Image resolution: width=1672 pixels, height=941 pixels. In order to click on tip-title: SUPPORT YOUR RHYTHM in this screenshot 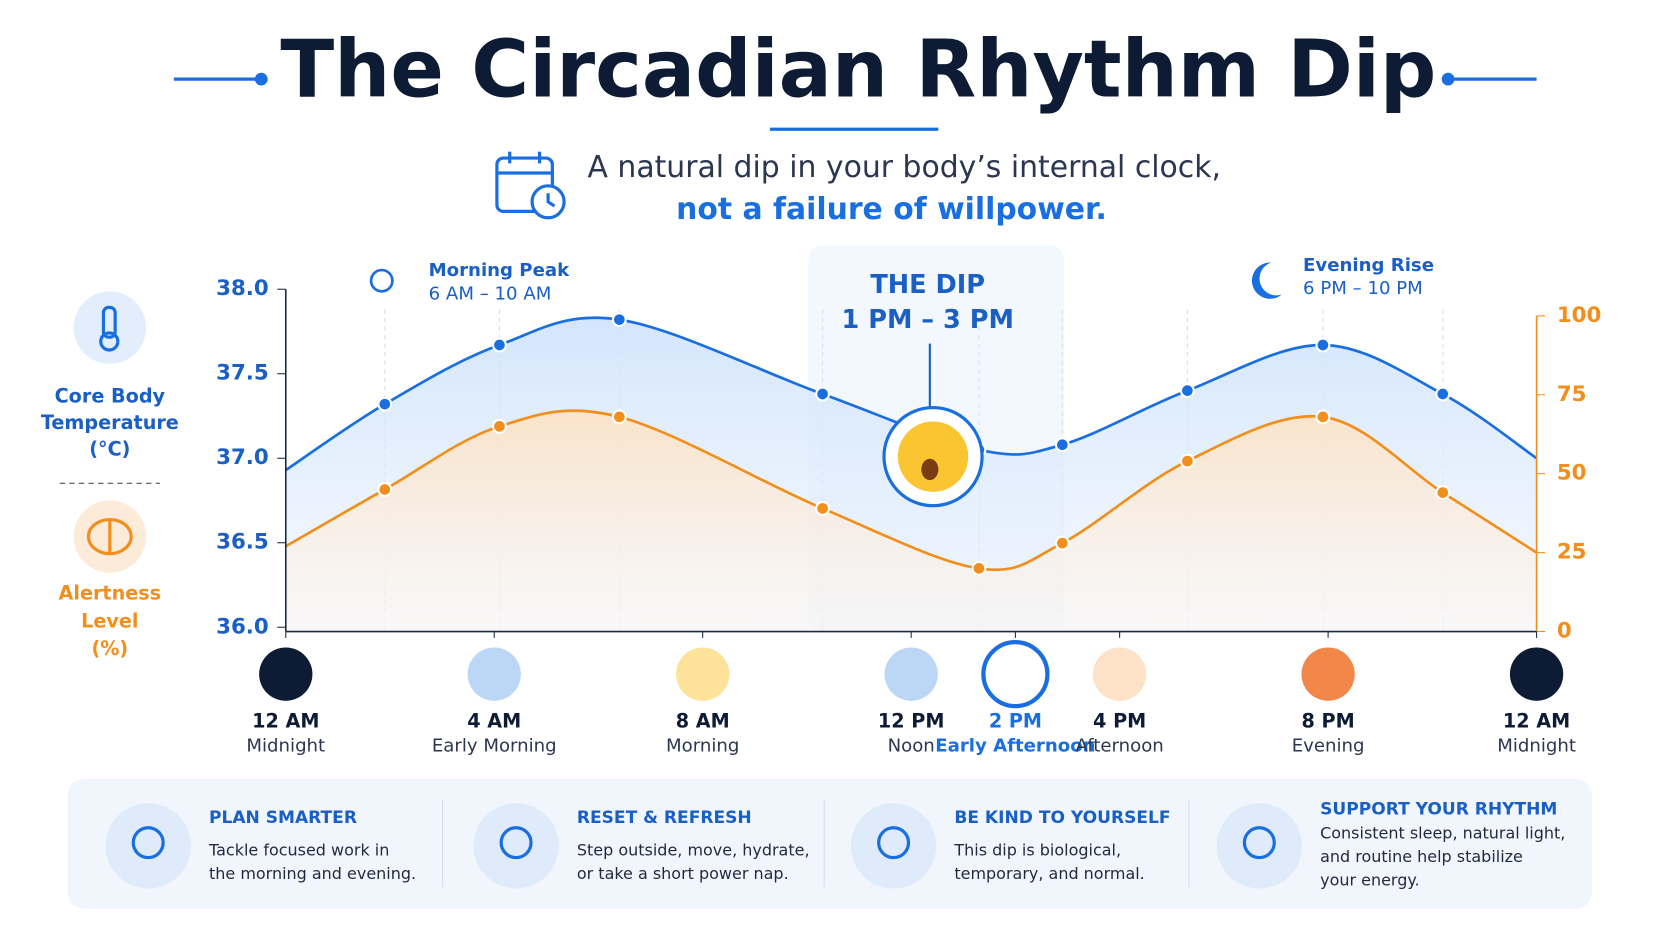, I will do `click(1438, 810)`.